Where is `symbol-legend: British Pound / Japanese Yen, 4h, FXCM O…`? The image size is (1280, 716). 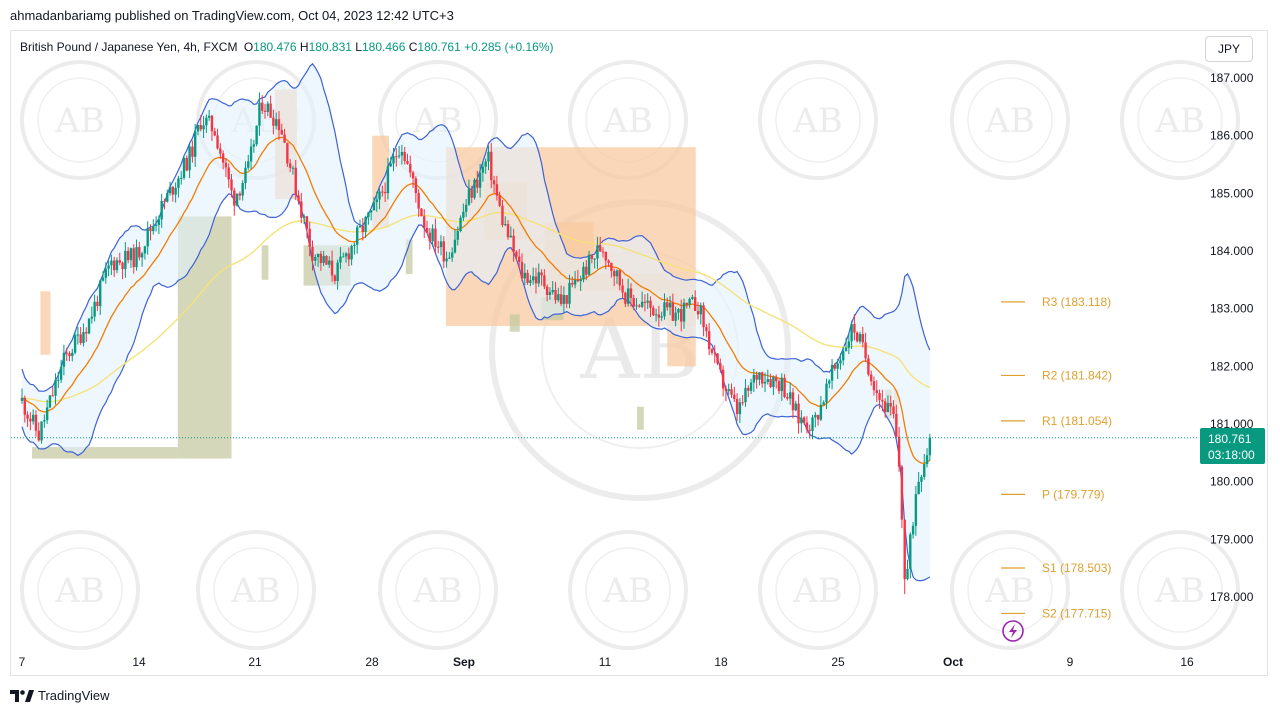 symbol-legend: British Pound / Japanese Yen, 4h, FXCM O… is located at coordinates (287, 47).